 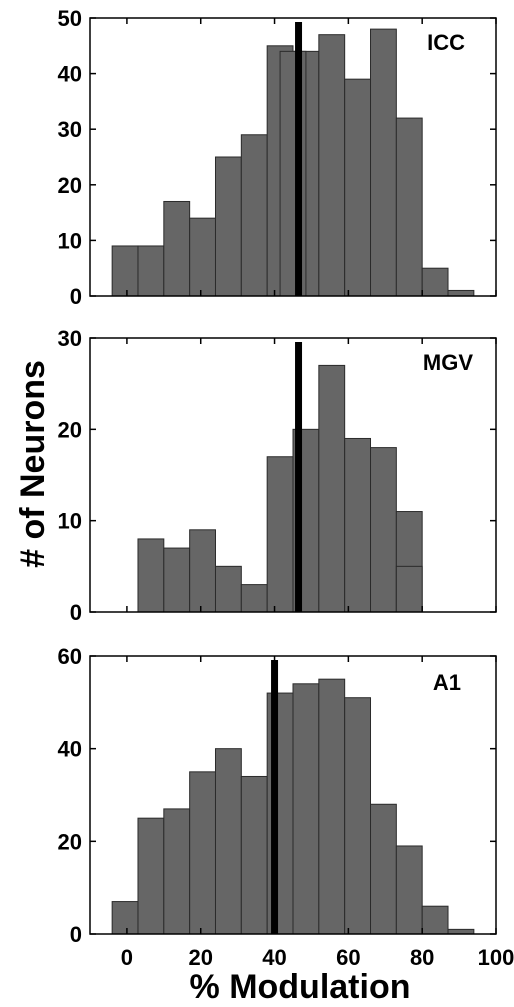 What do you see at coordinates (70, 656) in the screenshot?
I see `y-tick-label: 60` at bounding box center [70, 656].